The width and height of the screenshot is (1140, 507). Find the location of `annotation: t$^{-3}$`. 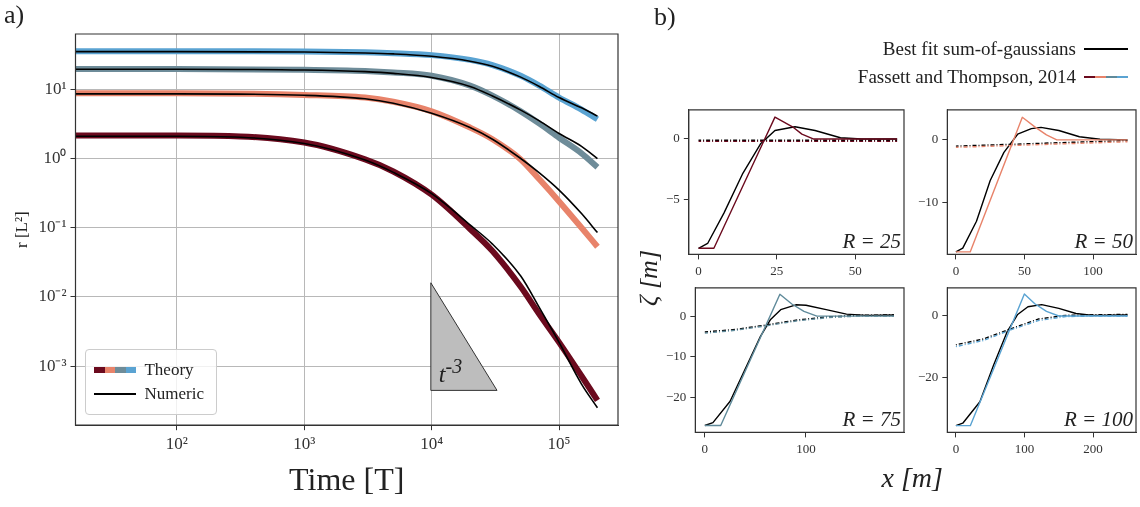

annotation: t$^{-3}$ is located at coordinates (450, 372).